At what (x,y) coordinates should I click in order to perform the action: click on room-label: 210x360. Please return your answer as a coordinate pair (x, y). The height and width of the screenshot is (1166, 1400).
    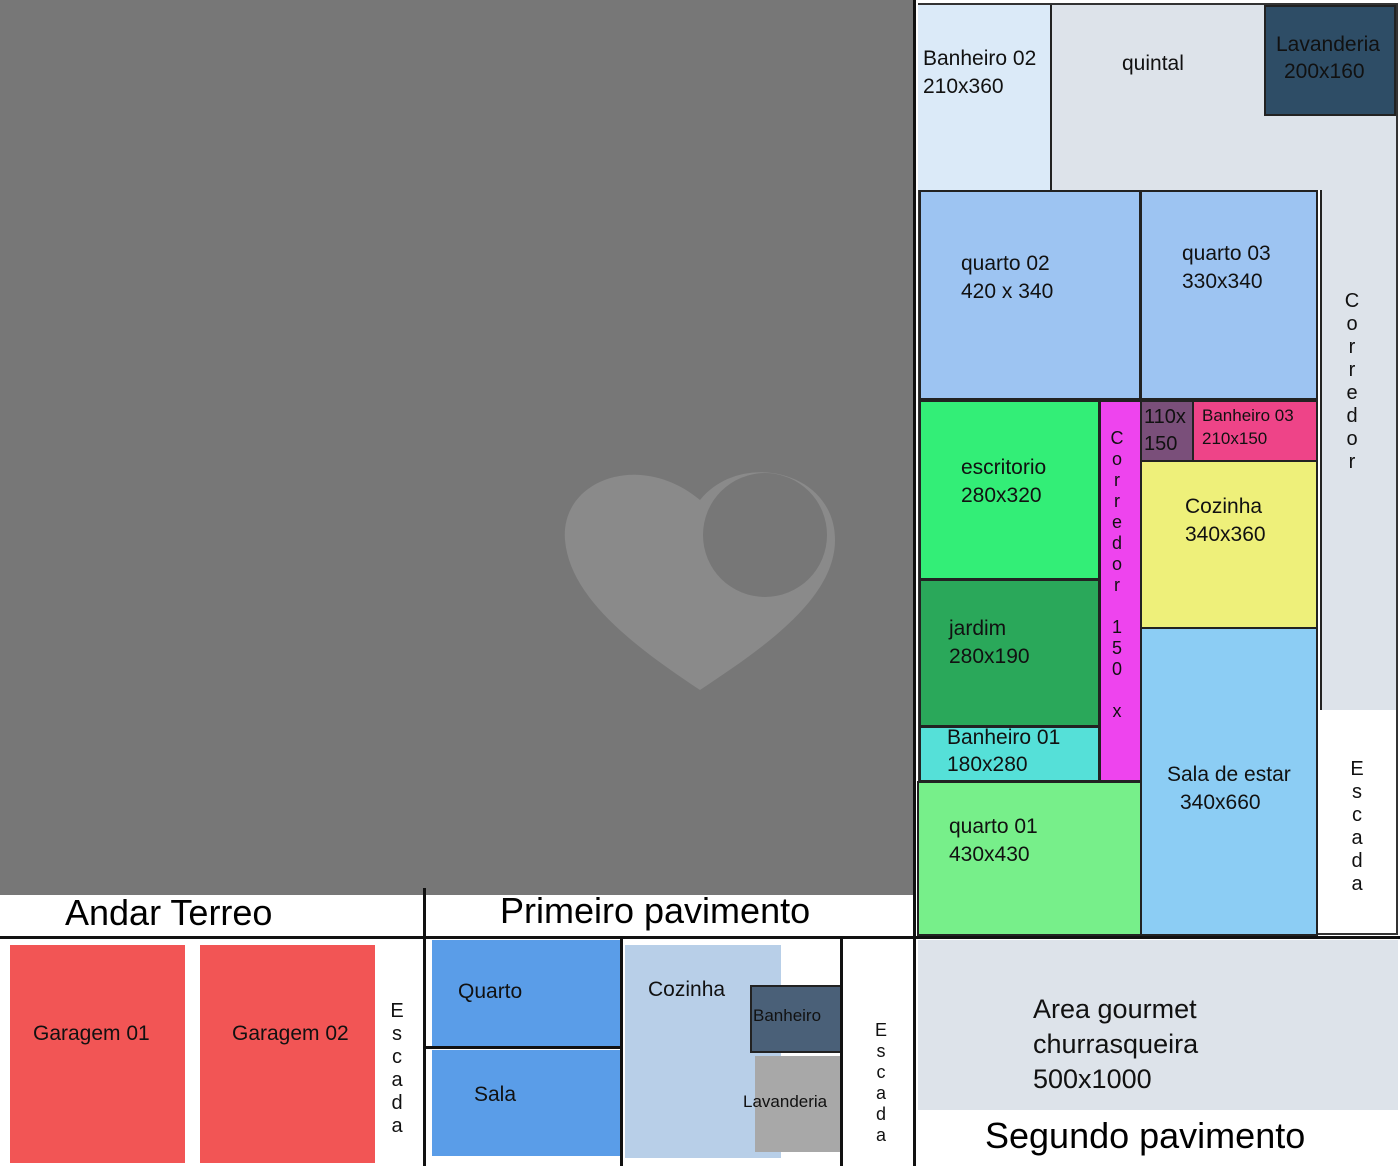
    Looking at the image, I should click on (963, 86).